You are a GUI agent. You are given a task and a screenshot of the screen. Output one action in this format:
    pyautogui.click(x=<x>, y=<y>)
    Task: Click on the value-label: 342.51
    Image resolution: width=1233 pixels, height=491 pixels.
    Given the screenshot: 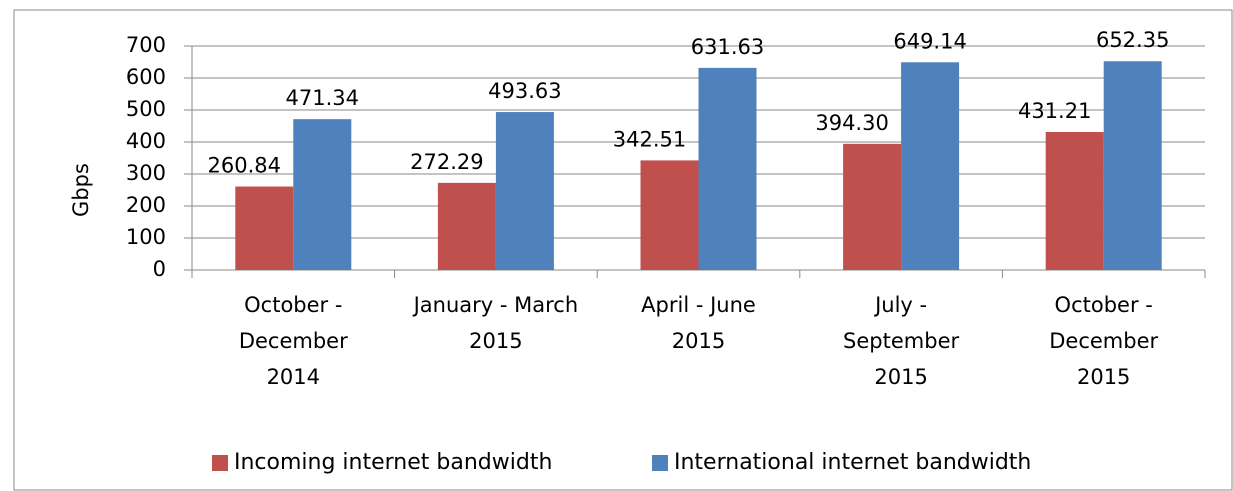 What is the action you would take?
    pyautogui.click(x=649, y=139)
    